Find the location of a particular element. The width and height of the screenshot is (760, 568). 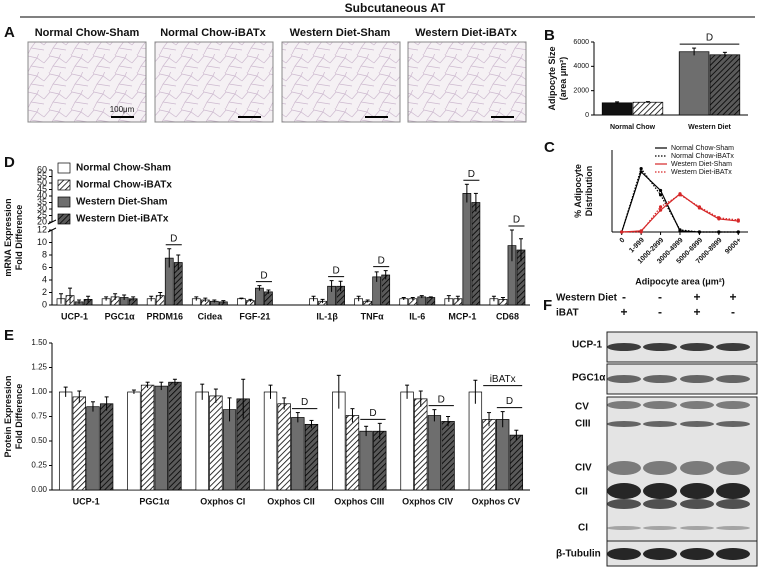

panel-letter: A is located at coordinates (9, 32).